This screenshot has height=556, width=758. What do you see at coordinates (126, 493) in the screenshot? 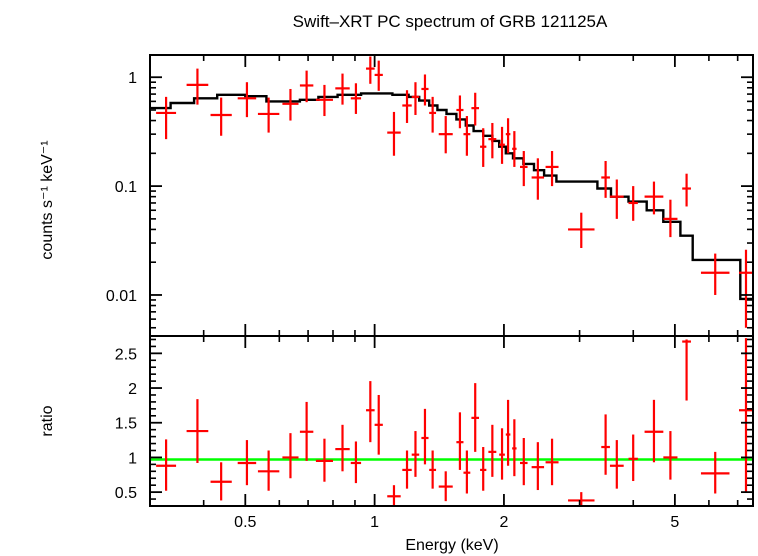
I see `lower-y-tick-label: 0.5` at bounding box center [126, 493].